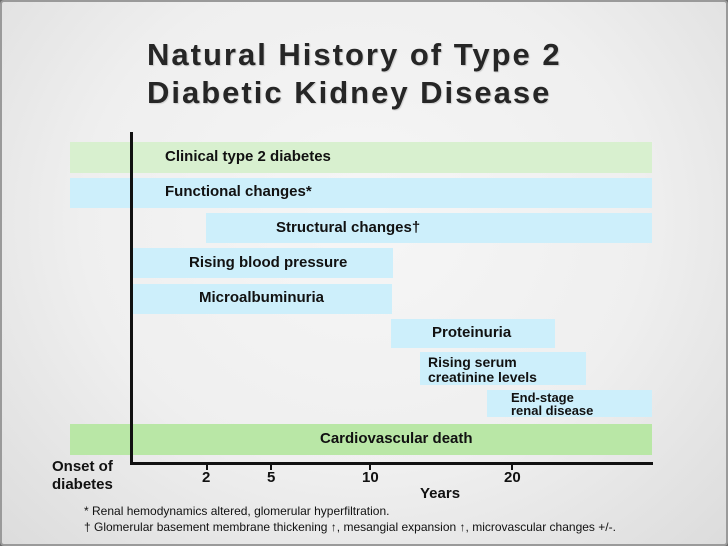 The height and width of the screenshot is (546, 728). What do you see at coordinates (361, 193) in the screenshot?
I see `bar-functional-changes: Functional changes*` at bounding box center [361, 193].